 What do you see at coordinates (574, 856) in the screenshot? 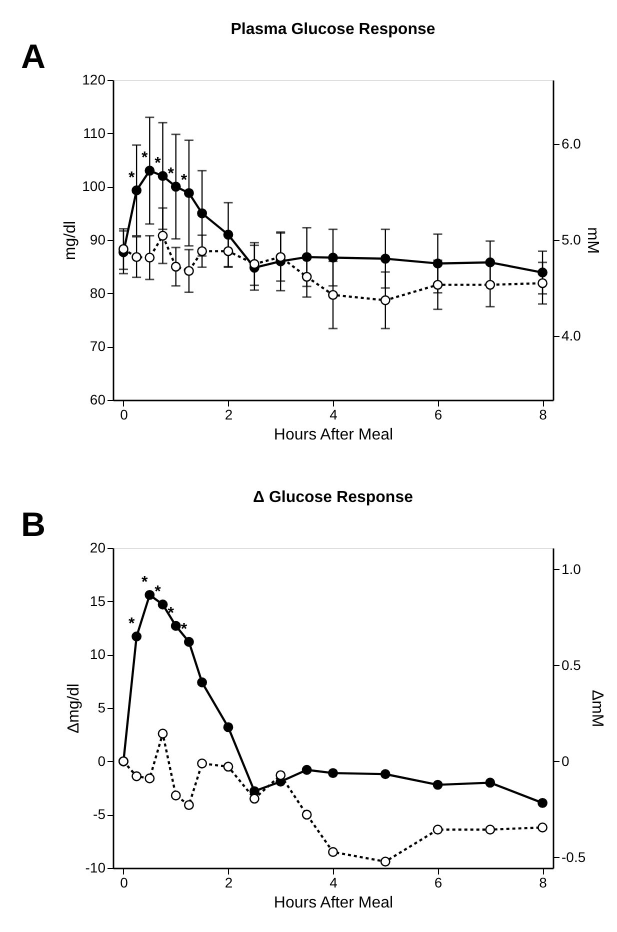
I see `y2-tick-label: -0.5` at bounding box center [574, 856].